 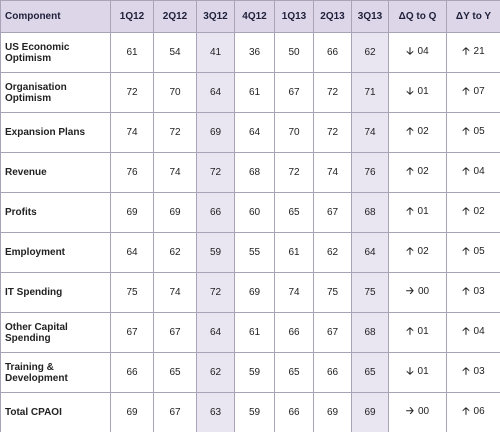 I want to click on table-row: Employment 64 62 59 55 61 62 64 🡡 02 🡡 05, so click(x=250, y=252).